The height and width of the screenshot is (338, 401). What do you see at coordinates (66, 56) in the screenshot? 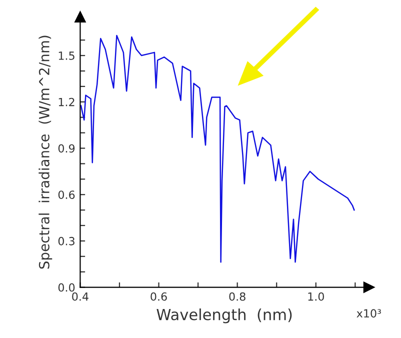
I see `y-tick-label: 1.5` at bounding box center [66, 56].